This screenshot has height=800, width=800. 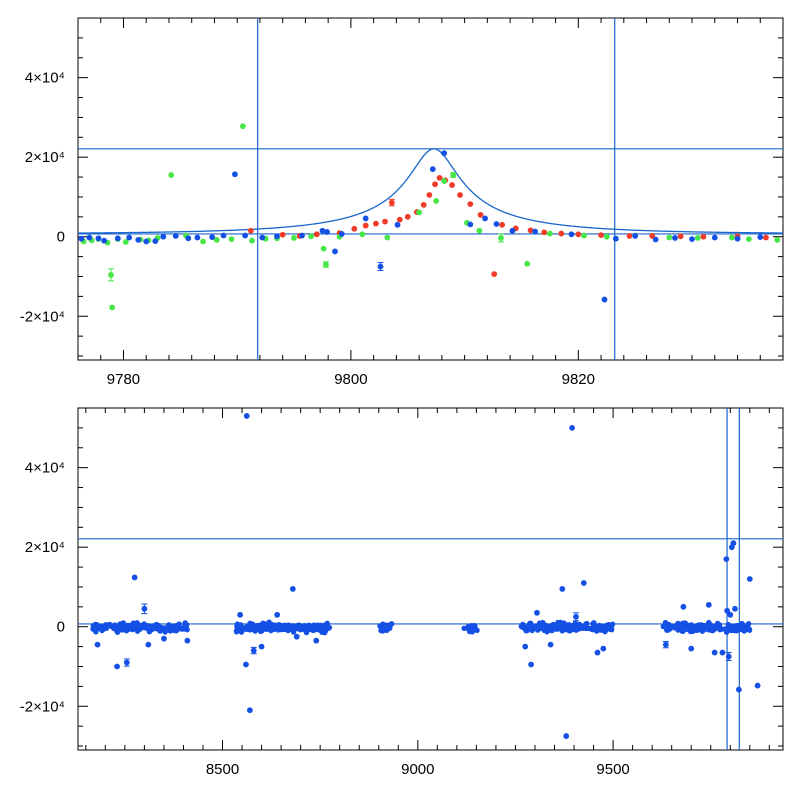 What do you see at coordinates (45, 468) in the screenshot?
I see `y-tick-label: 4×10⁴` at bounding box center [45, 468].